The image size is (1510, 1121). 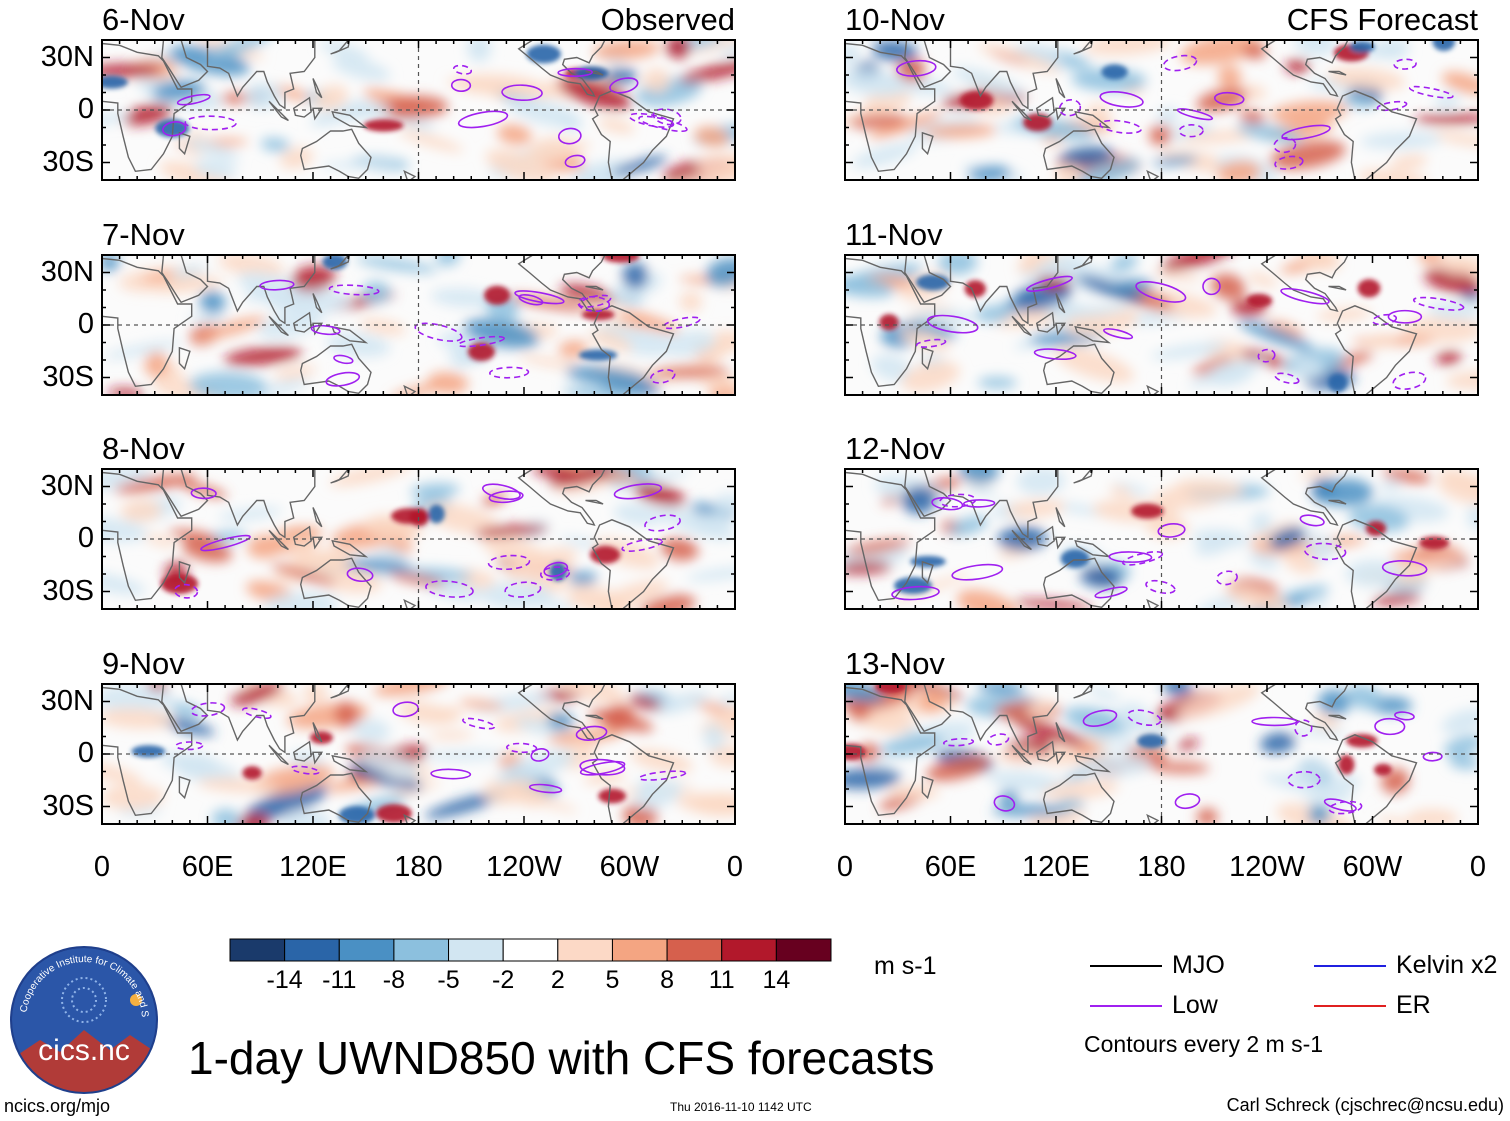 I want to click on forecast-label: CFS Forecast, so click(x=1382, y=19).